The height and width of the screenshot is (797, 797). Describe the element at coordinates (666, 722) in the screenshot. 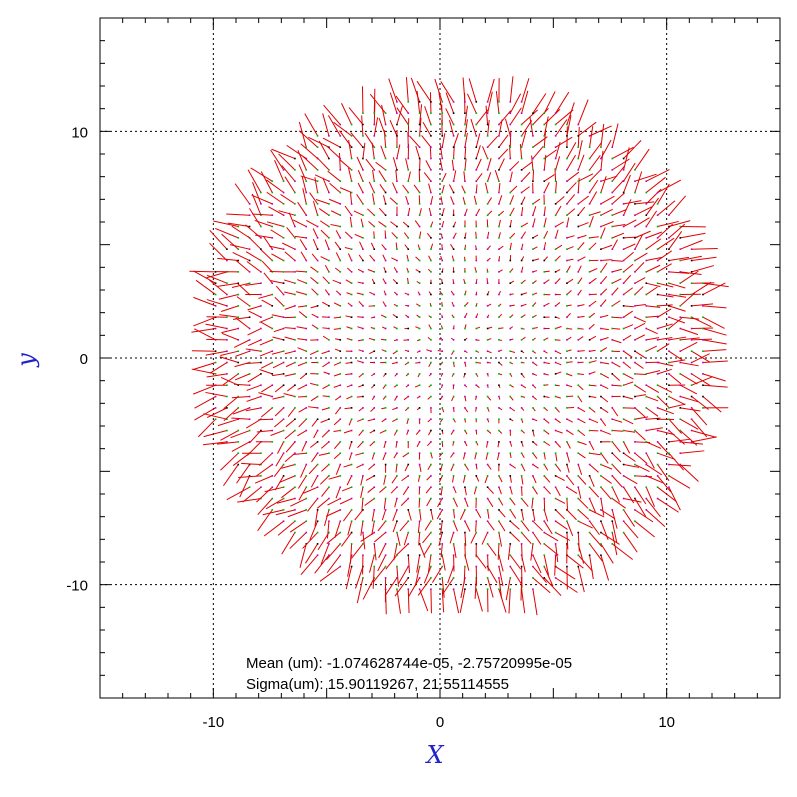

I see `x-tick-label: 10` at that location.